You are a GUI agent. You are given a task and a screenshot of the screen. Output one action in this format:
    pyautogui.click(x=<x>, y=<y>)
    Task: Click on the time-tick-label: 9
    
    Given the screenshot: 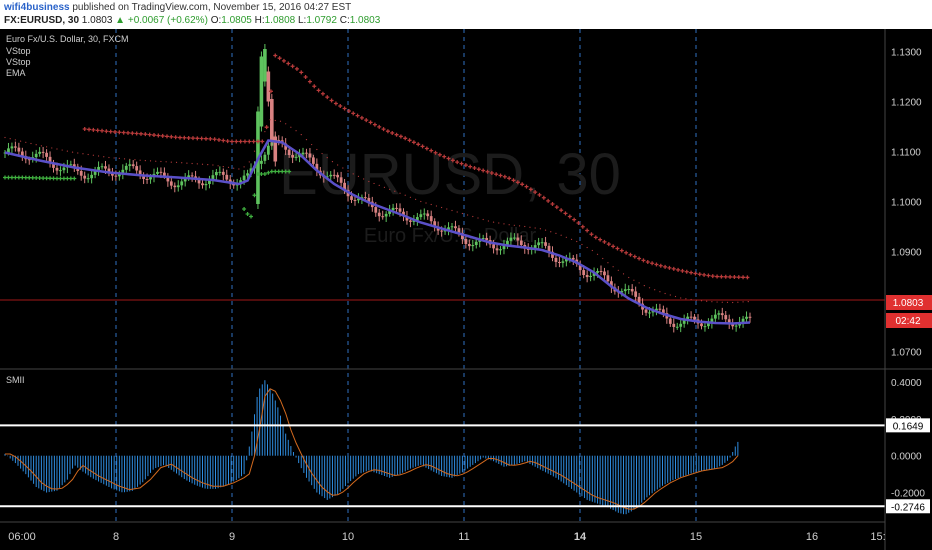 What is the action you would take?
    pyautogui.click(x=232, y=537)
    